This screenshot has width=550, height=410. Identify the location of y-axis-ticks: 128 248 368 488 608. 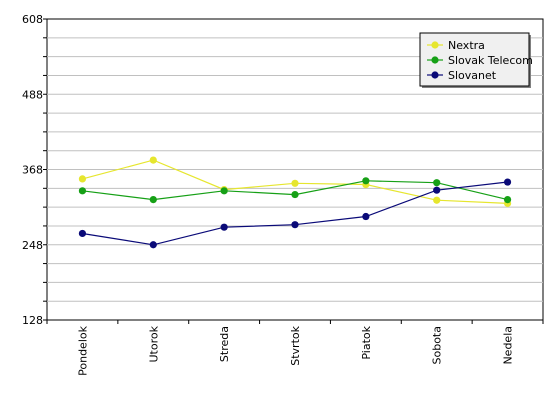
(34, 170).